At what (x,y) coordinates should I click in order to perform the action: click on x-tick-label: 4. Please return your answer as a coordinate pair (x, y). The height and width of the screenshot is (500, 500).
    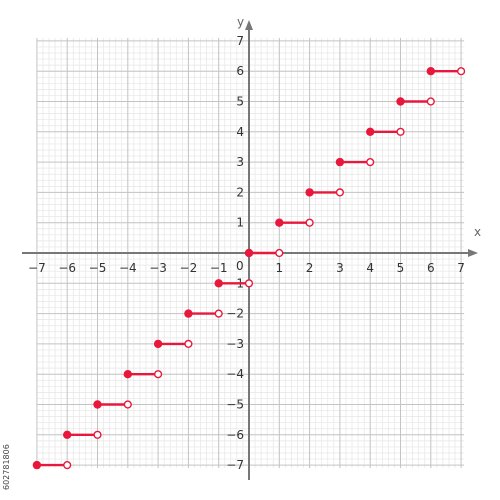
    Looking at the image, I should click on (370, 268).